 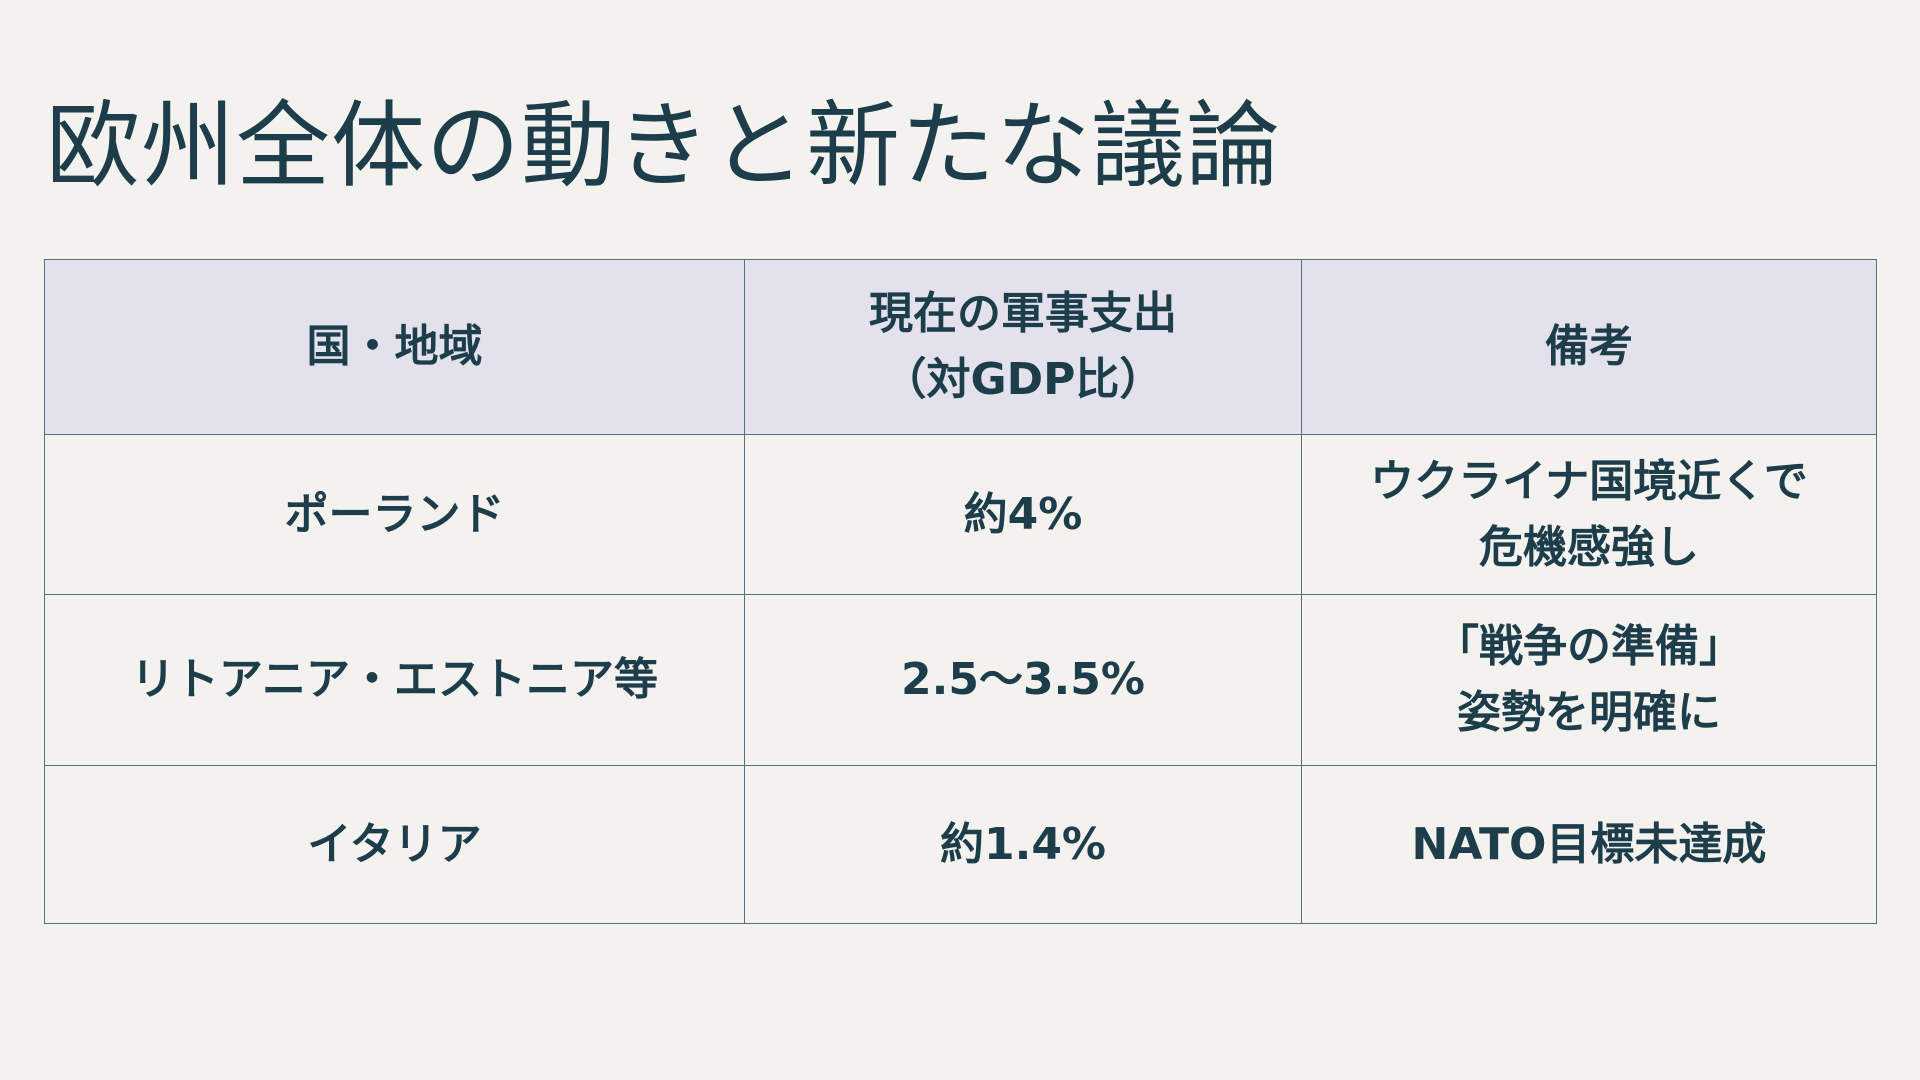 I want to click on cell-notes: ウクライナ国境近くで 危機感強し, so click(x=1589, y=514).